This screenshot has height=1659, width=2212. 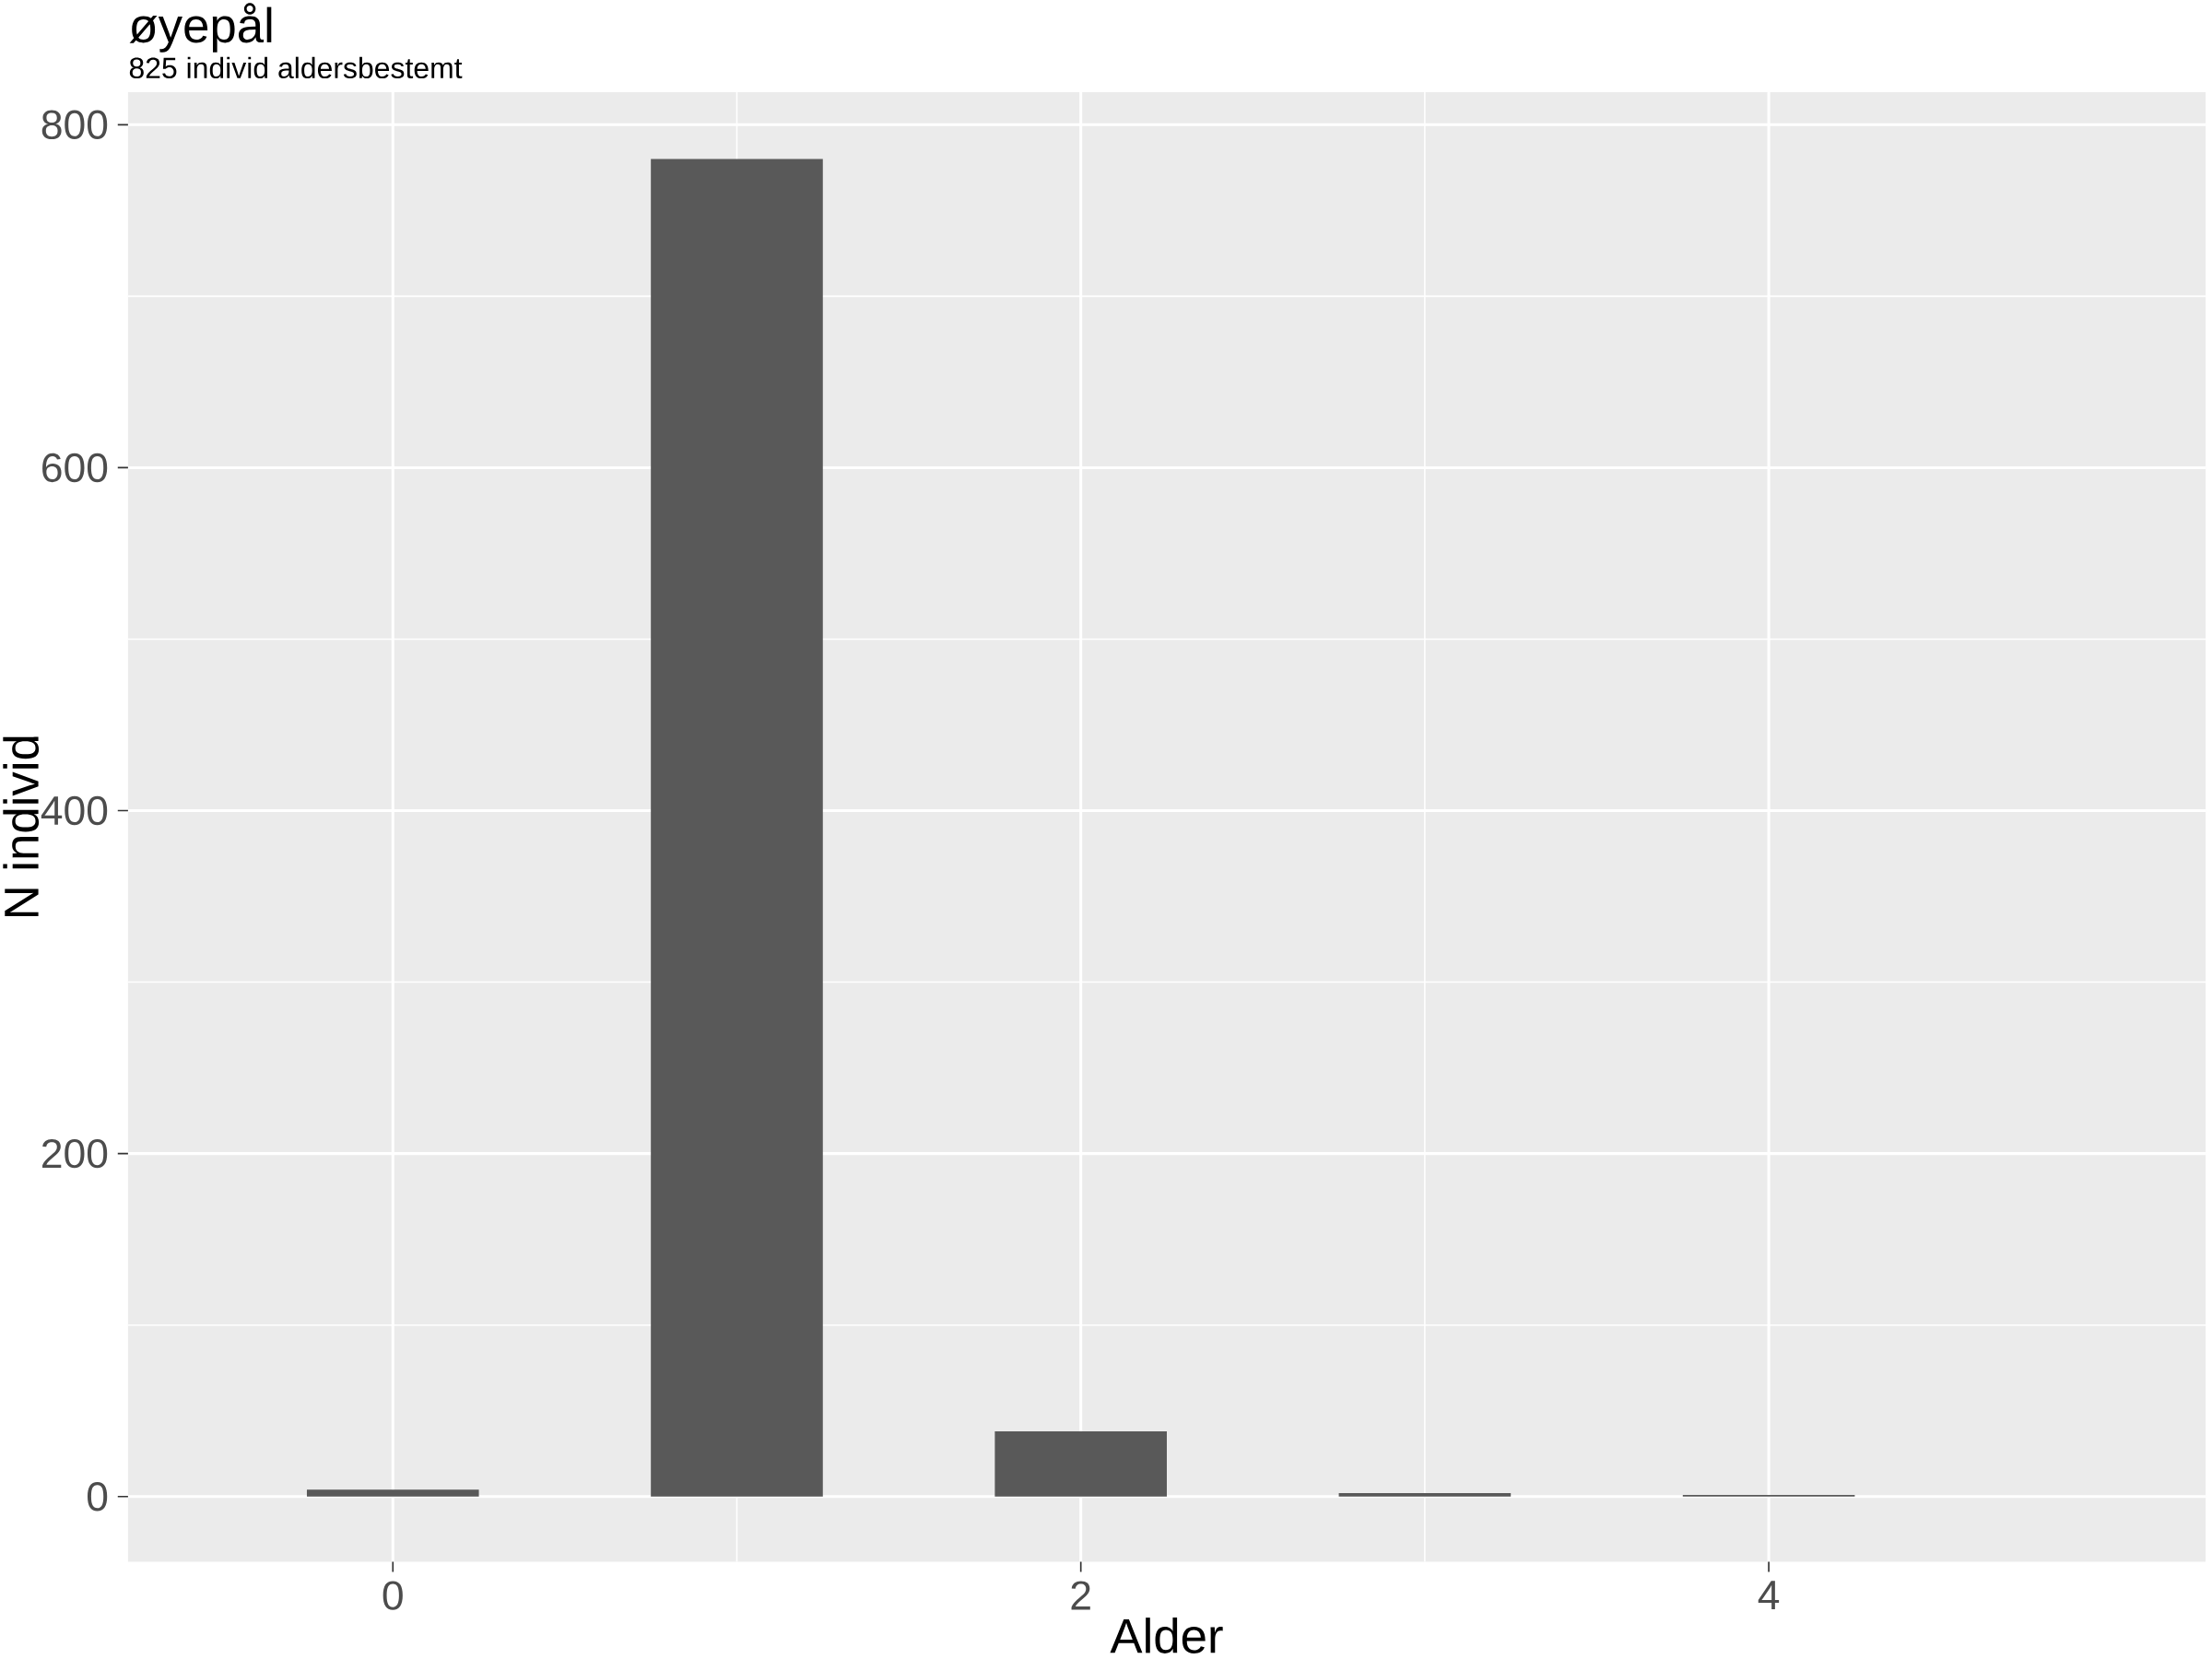 What do you see at coordinates (1769, 1595) in the screenshot?
I see `x-tick-label: 4` at bounding box center [1769, 1595].